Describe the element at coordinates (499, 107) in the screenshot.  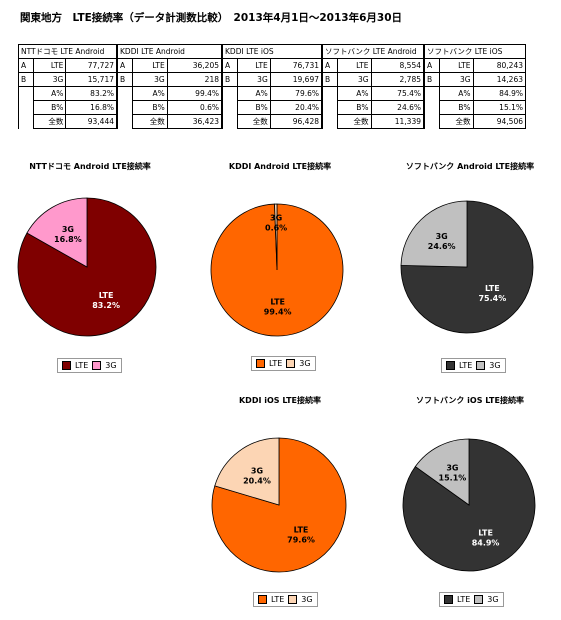
I see `stat-value: 15.1%` at that location.